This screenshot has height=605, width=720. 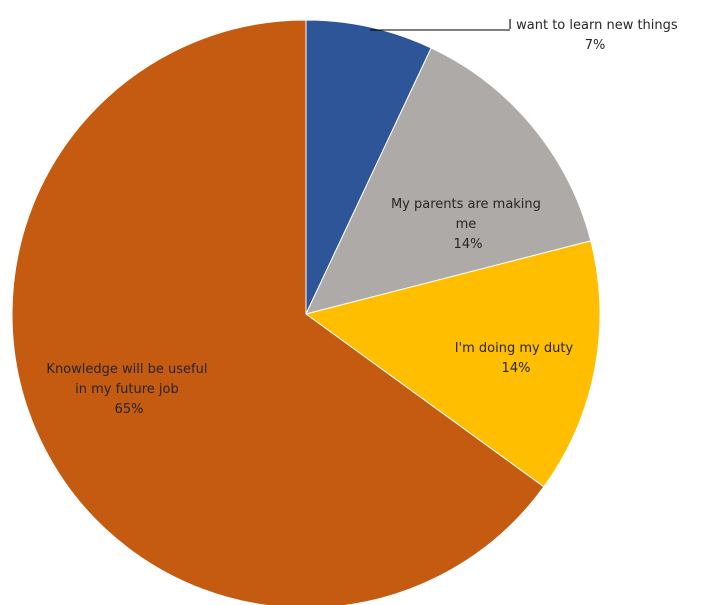 I want to click on slice-percent-learn: 7%, so click(x=595, y=45).